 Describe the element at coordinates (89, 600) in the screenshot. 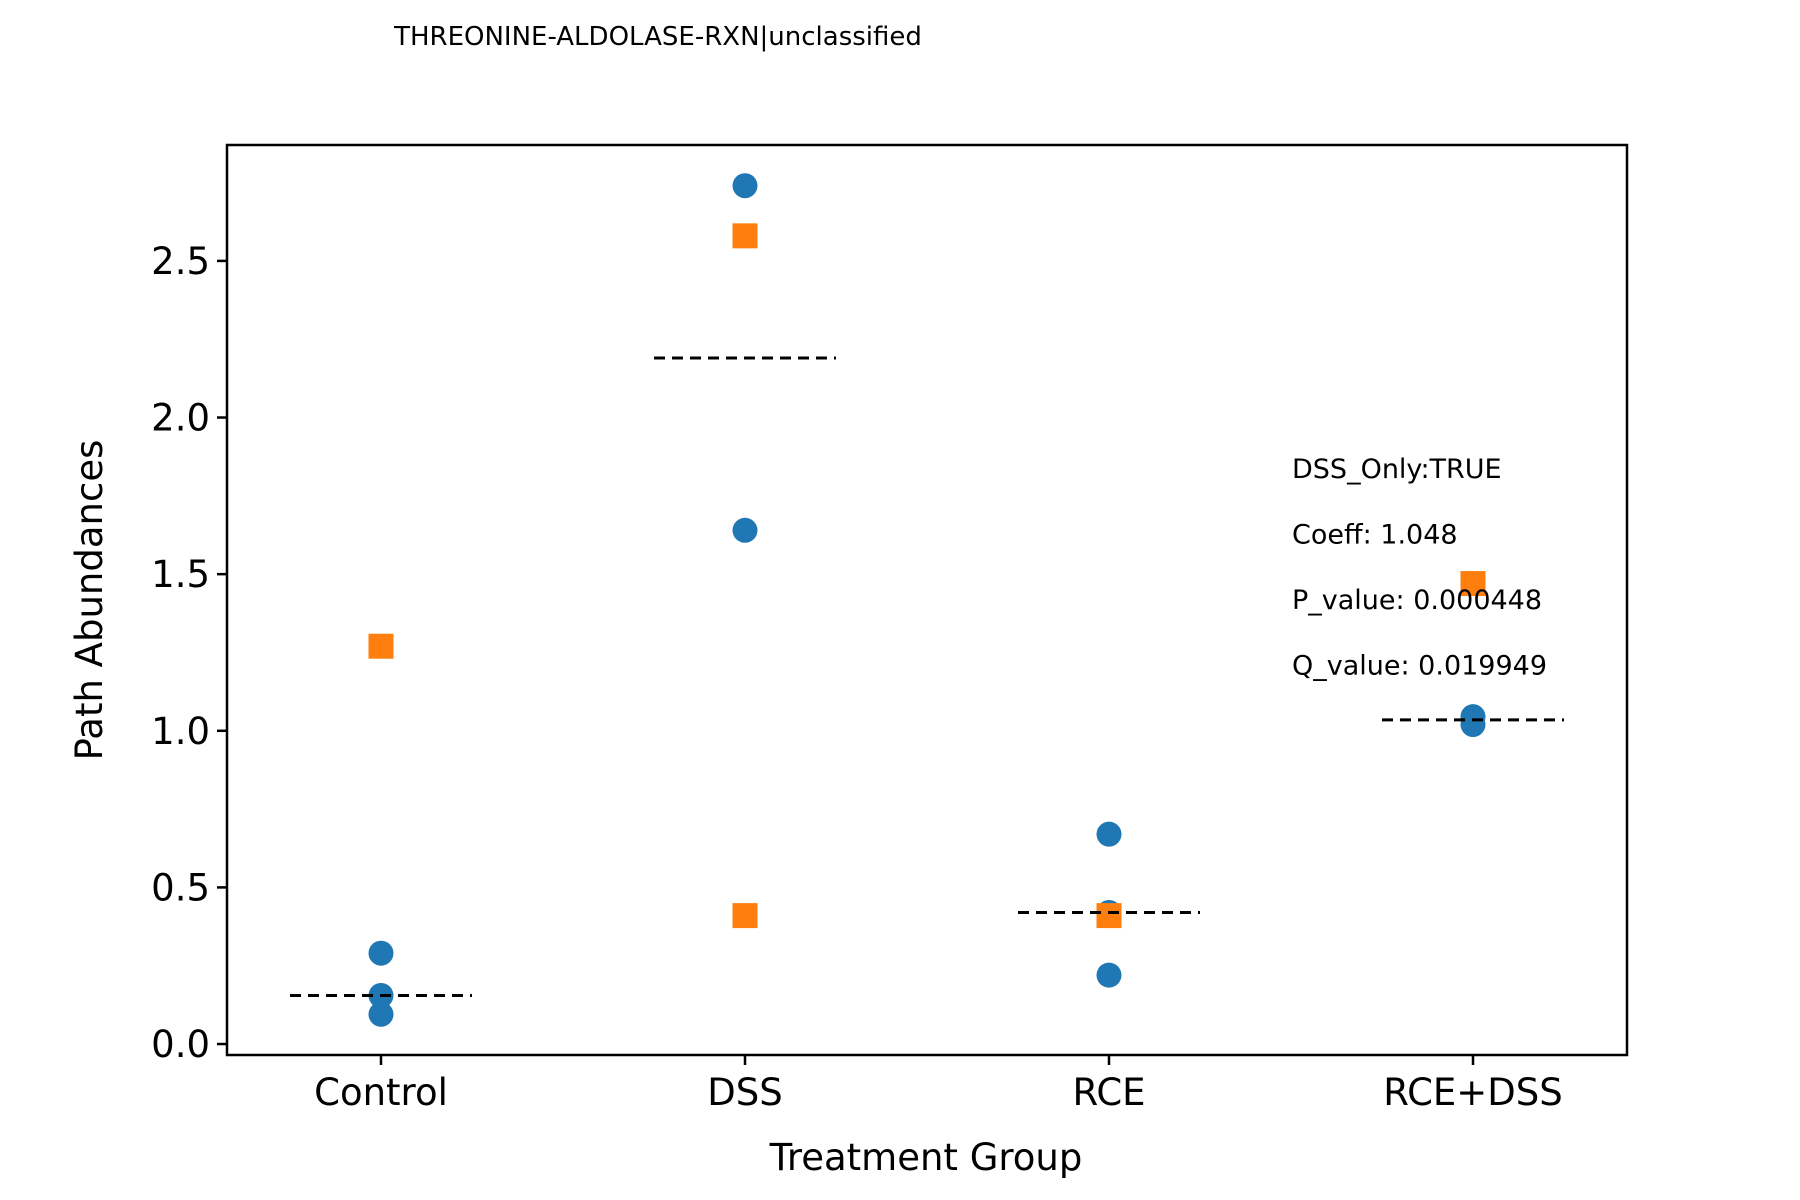

I see `y-axis-label: Path Abundances` at that location.